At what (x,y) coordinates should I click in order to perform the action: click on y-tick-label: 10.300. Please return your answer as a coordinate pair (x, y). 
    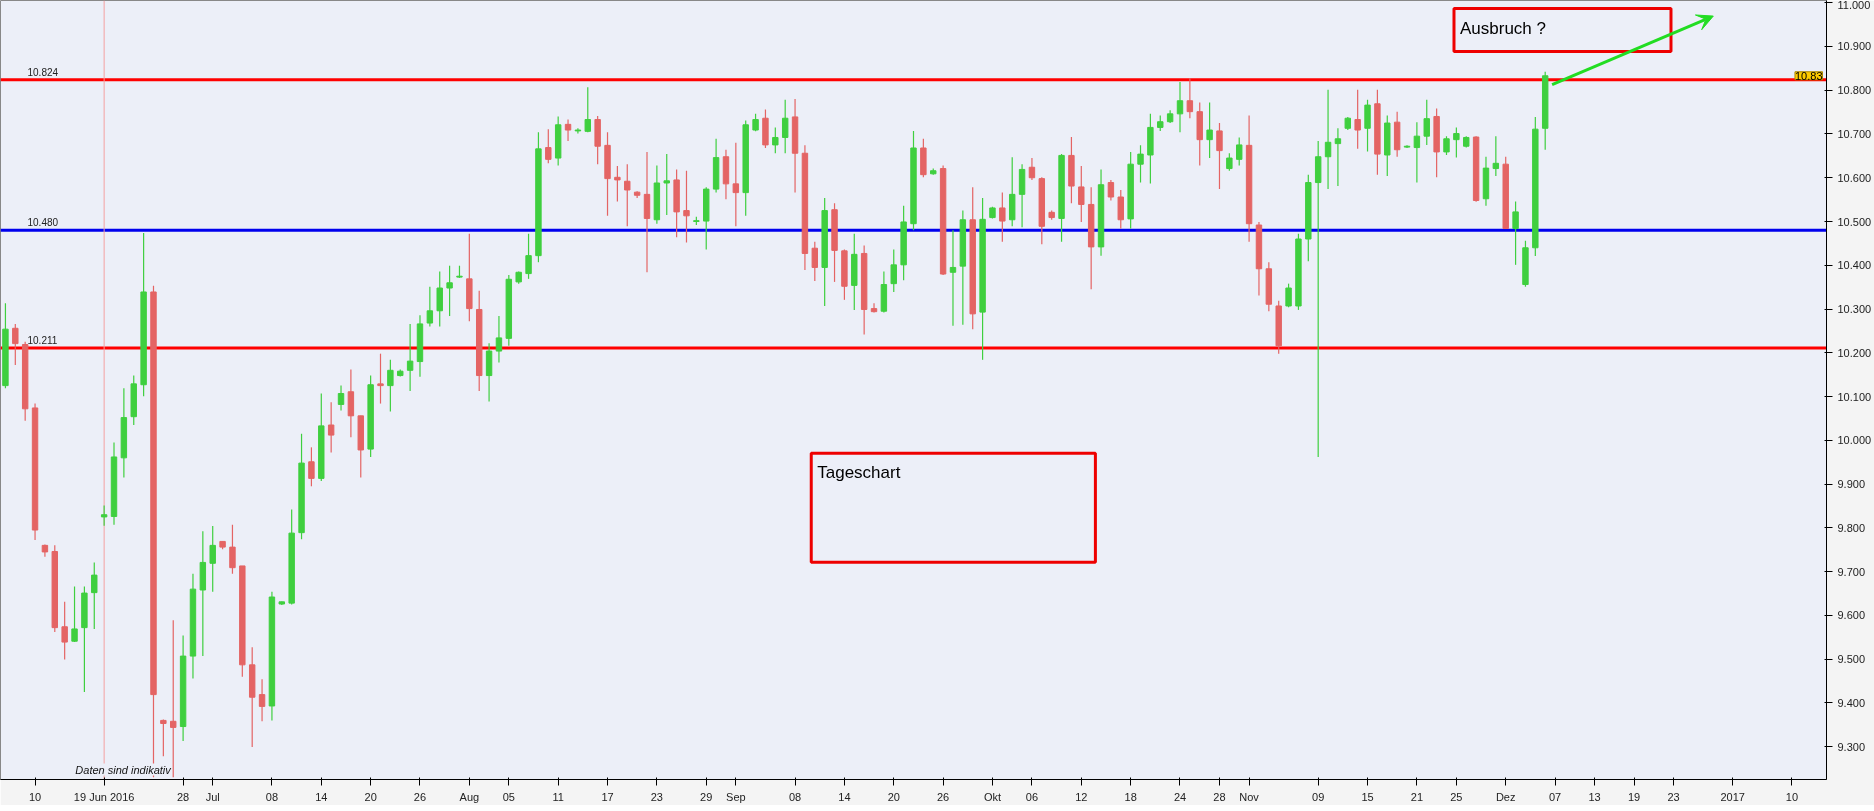
    Looking at the image, I should click on (1854, 309).